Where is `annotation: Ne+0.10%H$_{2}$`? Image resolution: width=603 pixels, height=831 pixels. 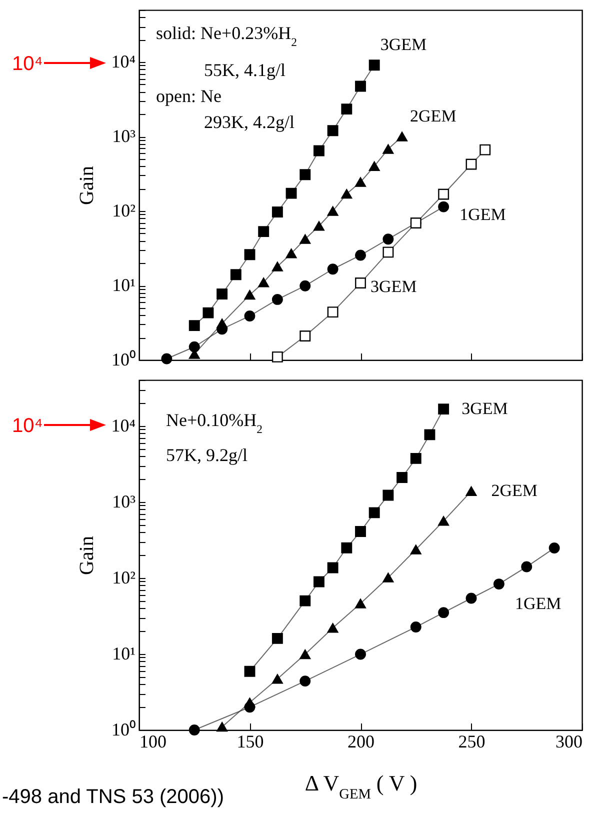
annotation: Ne+0.10%H$_{2}$ is located at coordinates (214, 423).